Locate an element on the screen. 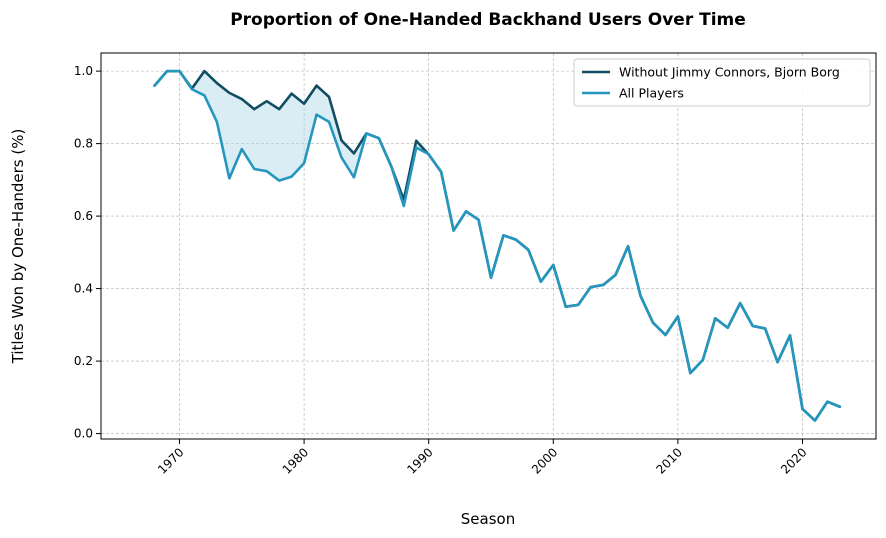  legend-box is located at coordinates (722, 82).